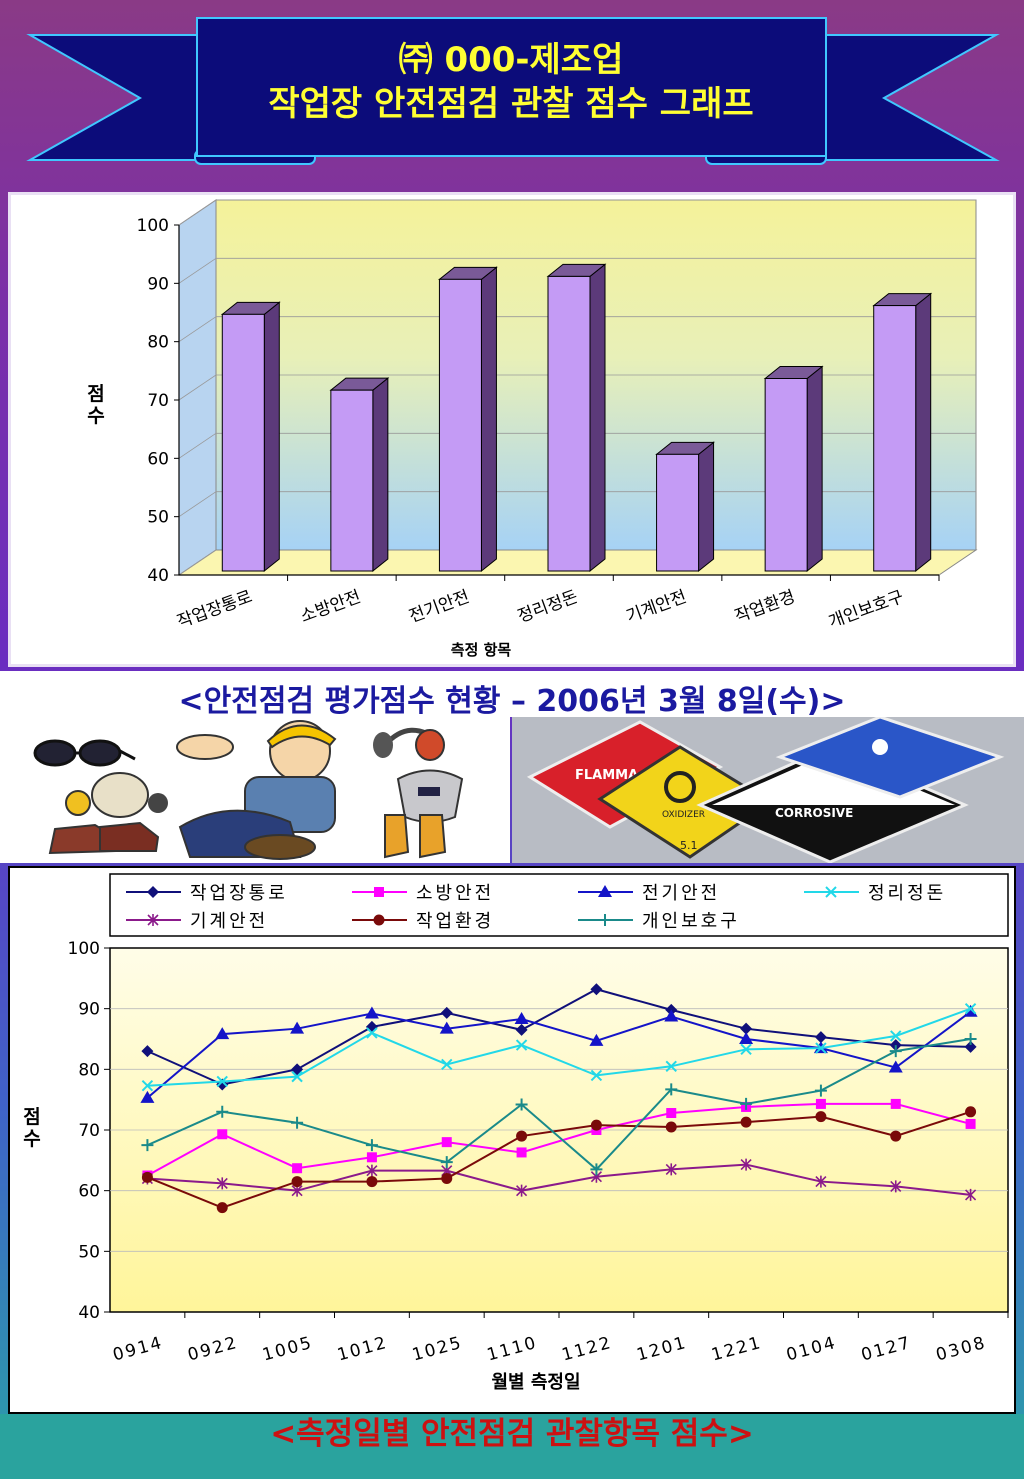 This screenshot has height=1479, width=1024. Describe the element at coordinates (961, 1349) in the screenshot. I see `x-tick-label: 0308` at that location.